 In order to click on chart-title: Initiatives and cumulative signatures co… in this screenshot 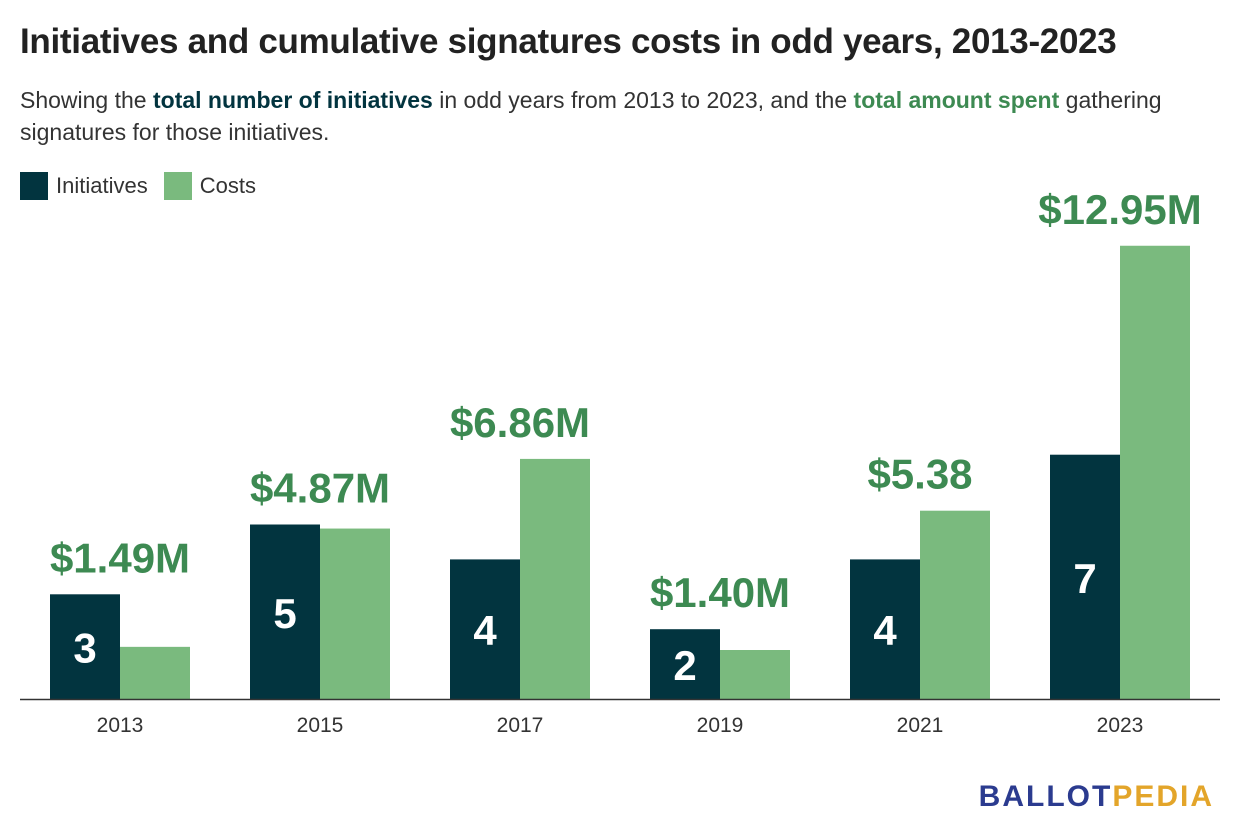, I will do `click(568, 41)`.